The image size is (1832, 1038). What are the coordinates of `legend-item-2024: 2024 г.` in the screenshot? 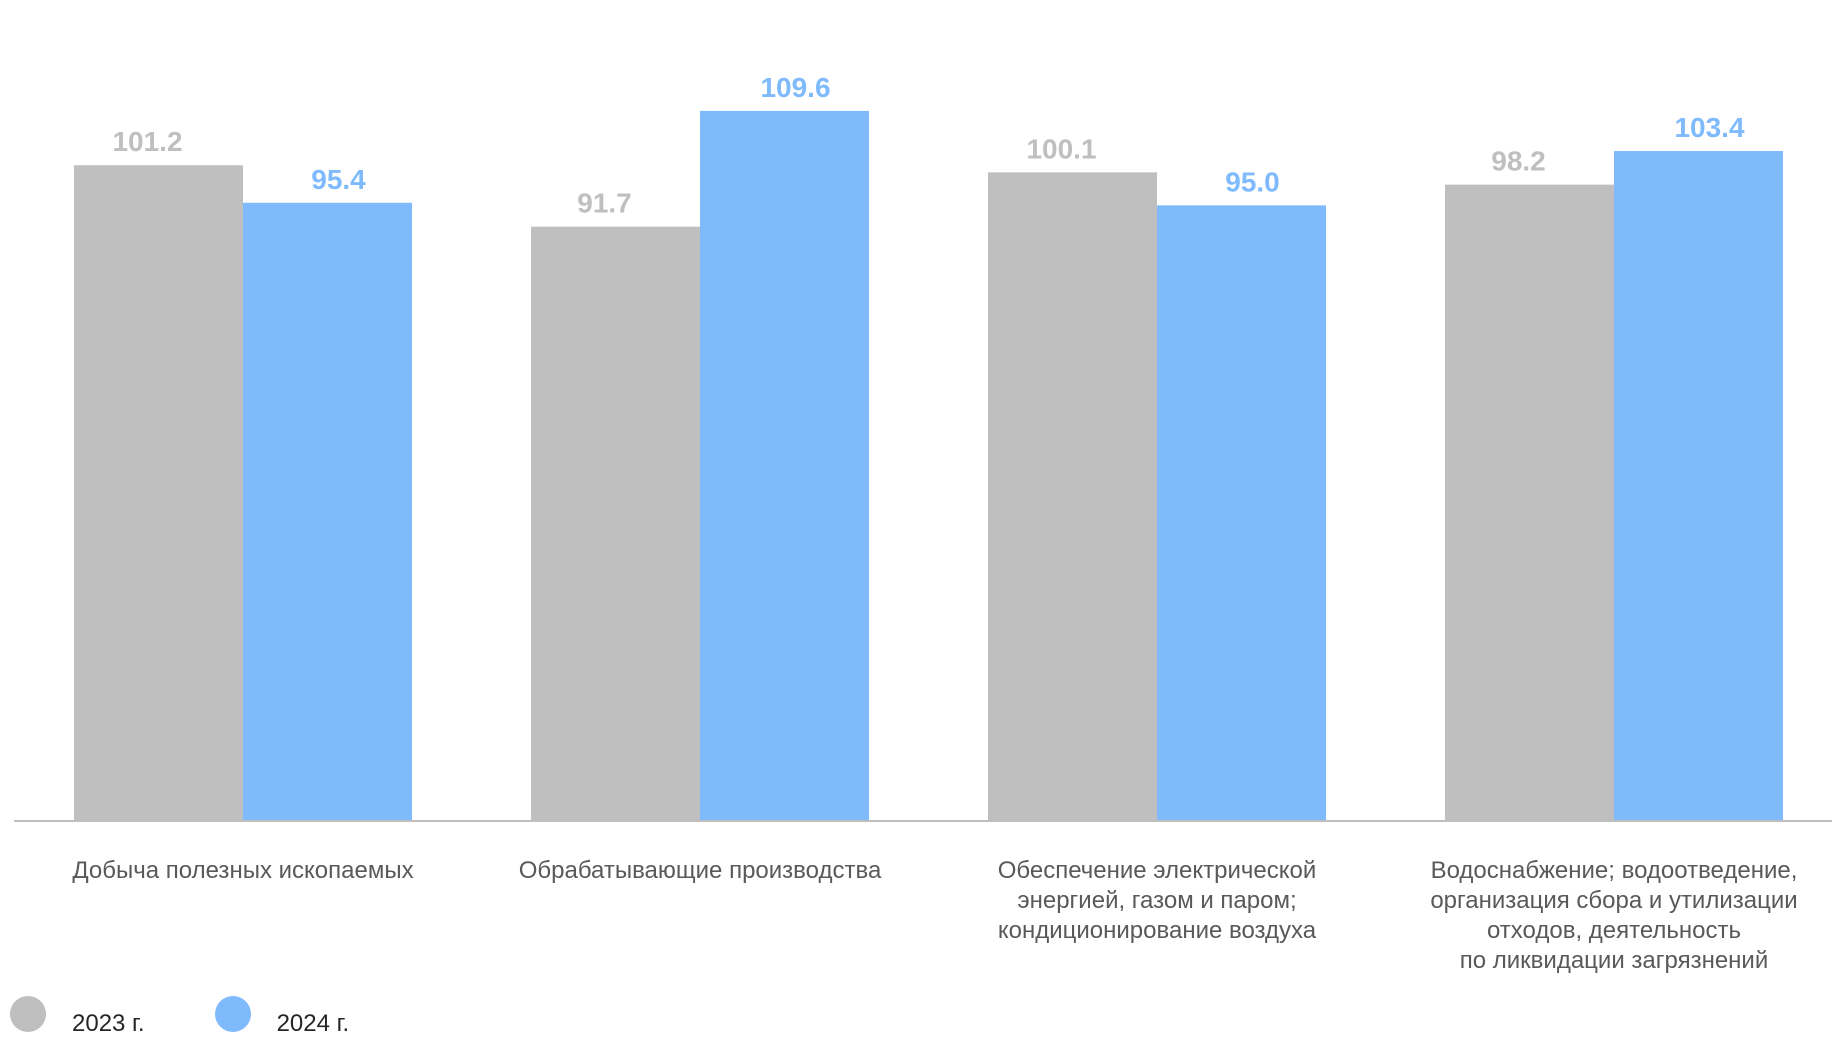 It's located at (281, 1016).